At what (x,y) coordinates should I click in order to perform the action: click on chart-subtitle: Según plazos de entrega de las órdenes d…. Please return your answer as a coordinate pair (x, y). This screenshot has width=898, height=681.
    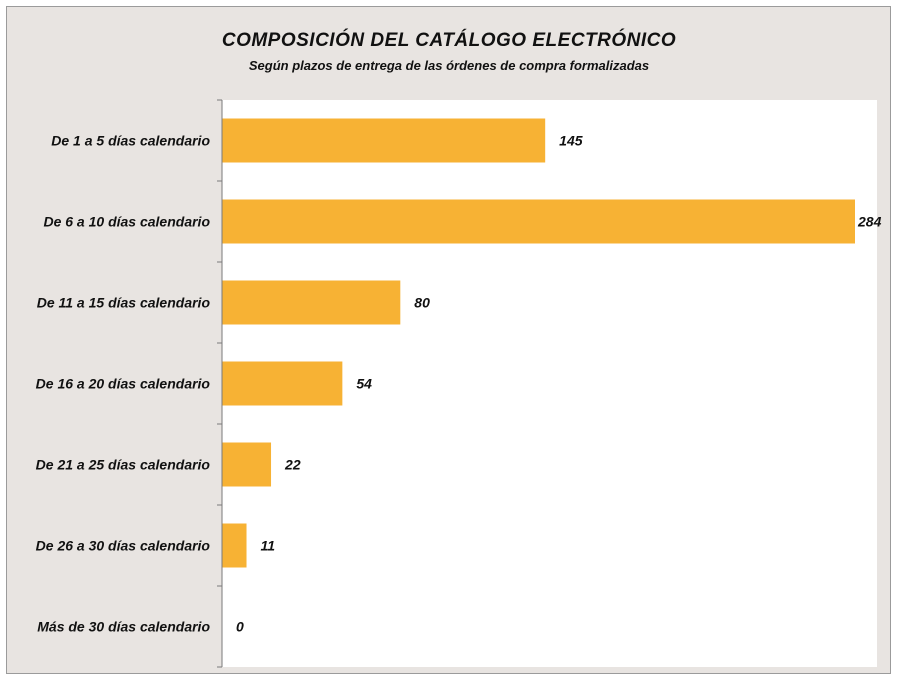
    Looking at the image, I should click on (449, 65).